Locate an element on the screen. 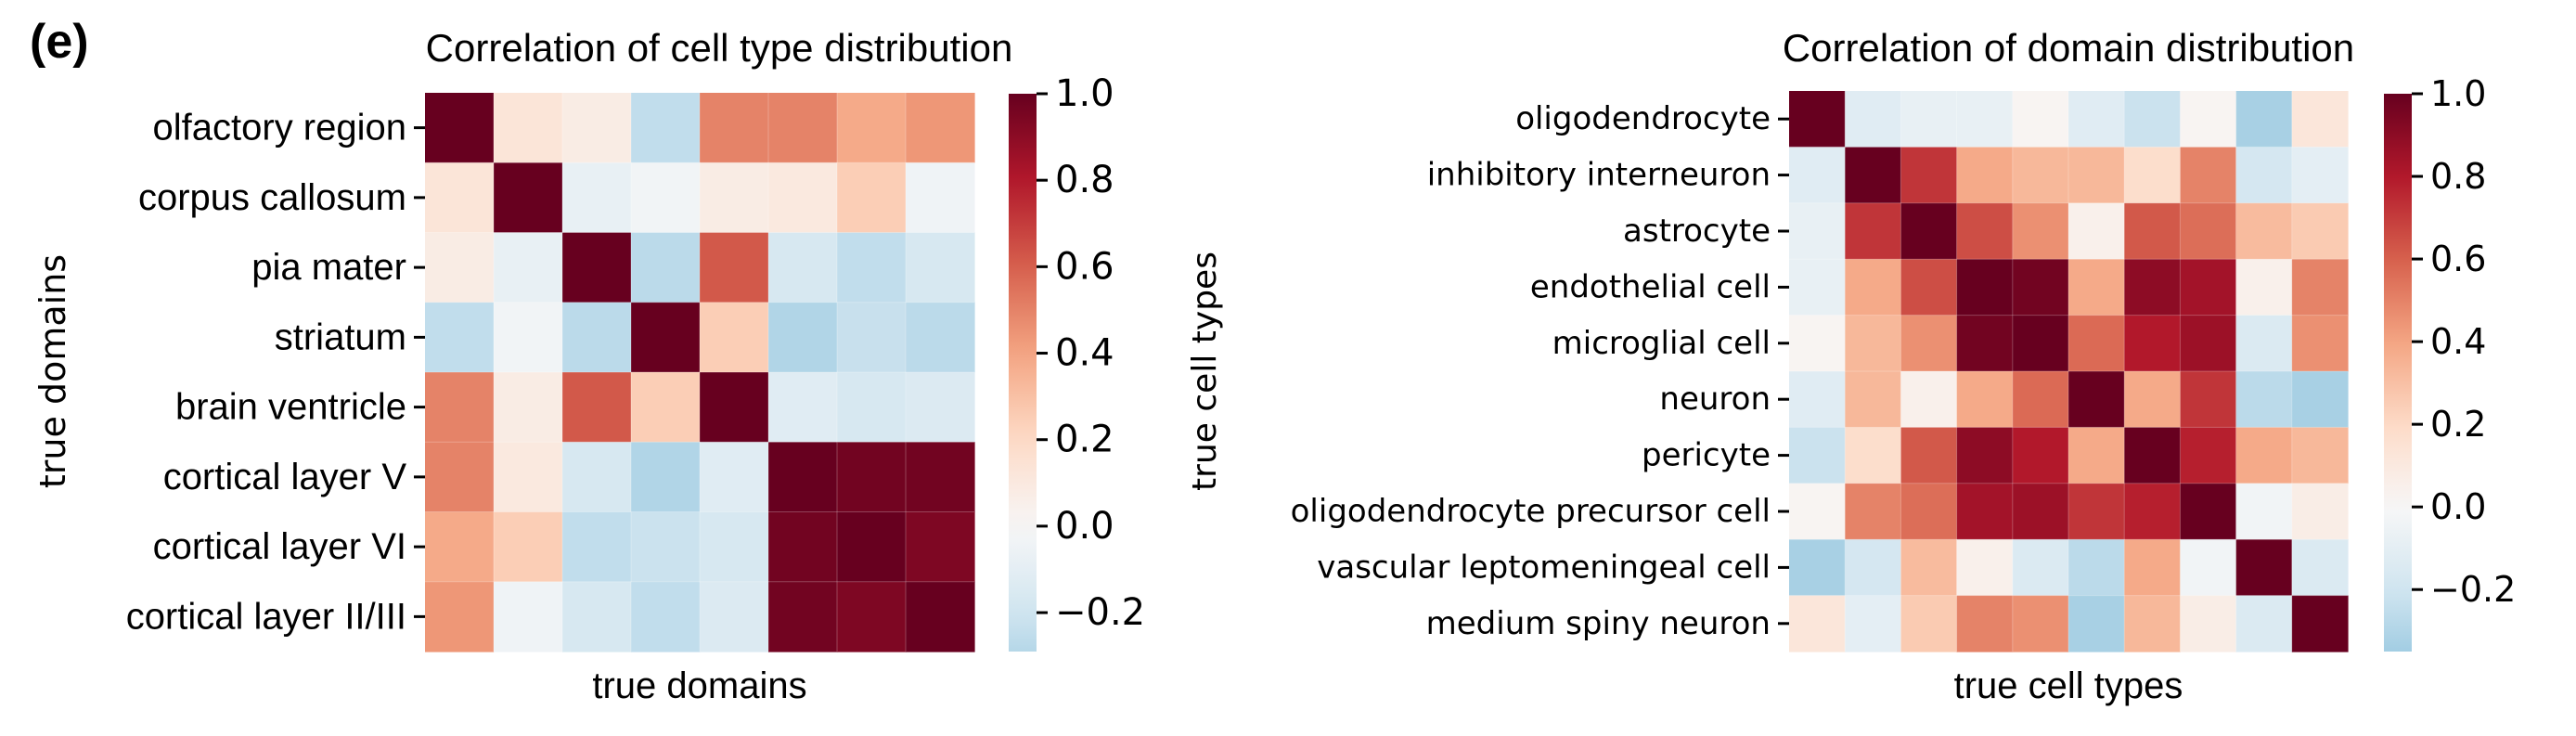 The height and width of the screenshot is (736, 2576). y-tick-label: cortical layer II/III is located at coordinates (266, 616).